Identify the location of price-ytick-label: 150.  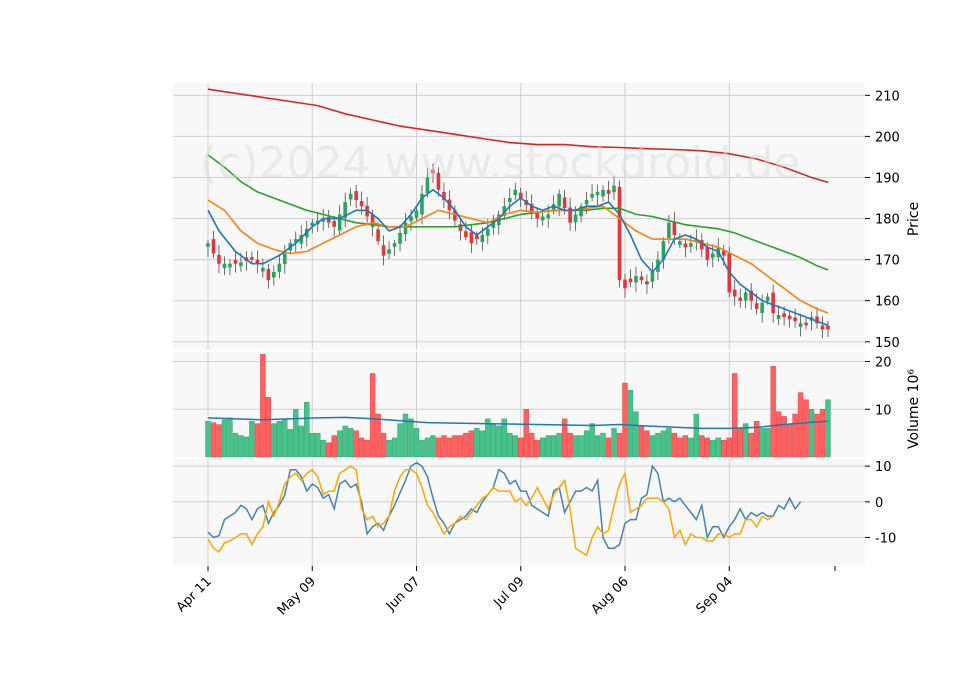
(887, 343).